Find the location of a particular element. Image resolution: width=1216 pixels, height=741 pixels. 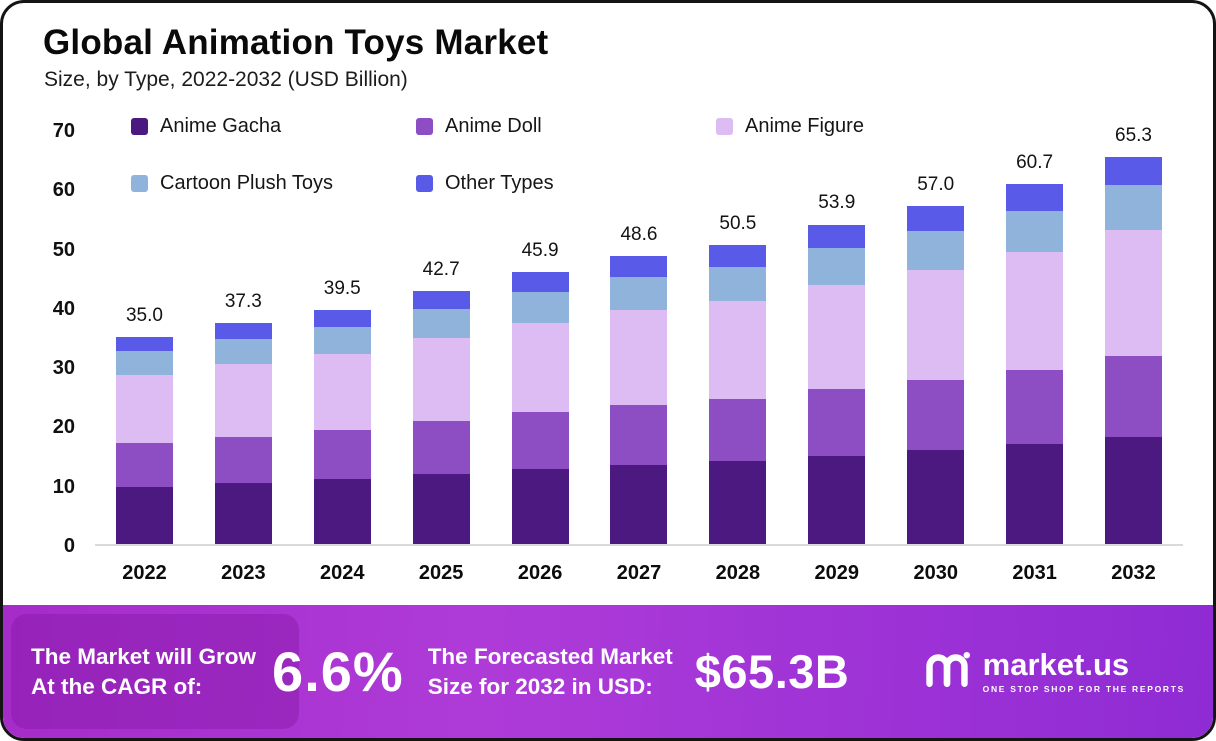

x-axis-label: 2023 is located at coordinates (243, 573).